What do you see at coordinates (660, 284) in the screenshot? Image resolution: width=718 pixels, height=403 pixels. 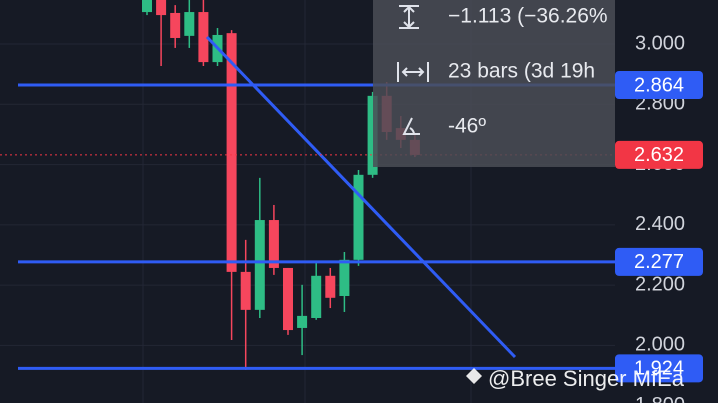 I see `y-tick-label: 2.200` at bounding box center [660, 284].